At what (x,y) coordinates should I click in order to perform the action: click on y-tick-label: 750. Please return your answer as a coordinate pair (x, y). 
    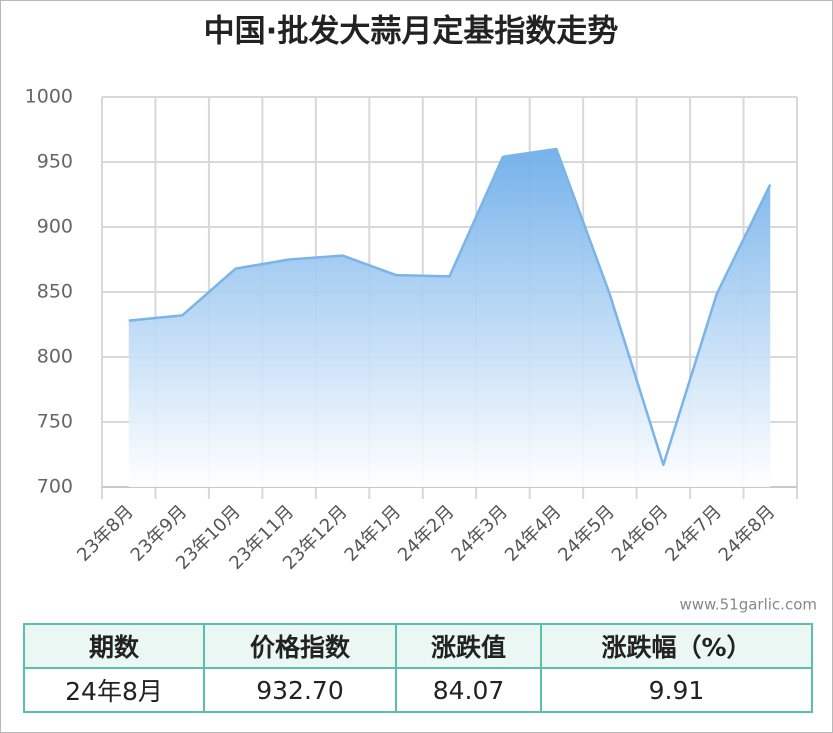
    Looking at the image, I should click on (55, 422).